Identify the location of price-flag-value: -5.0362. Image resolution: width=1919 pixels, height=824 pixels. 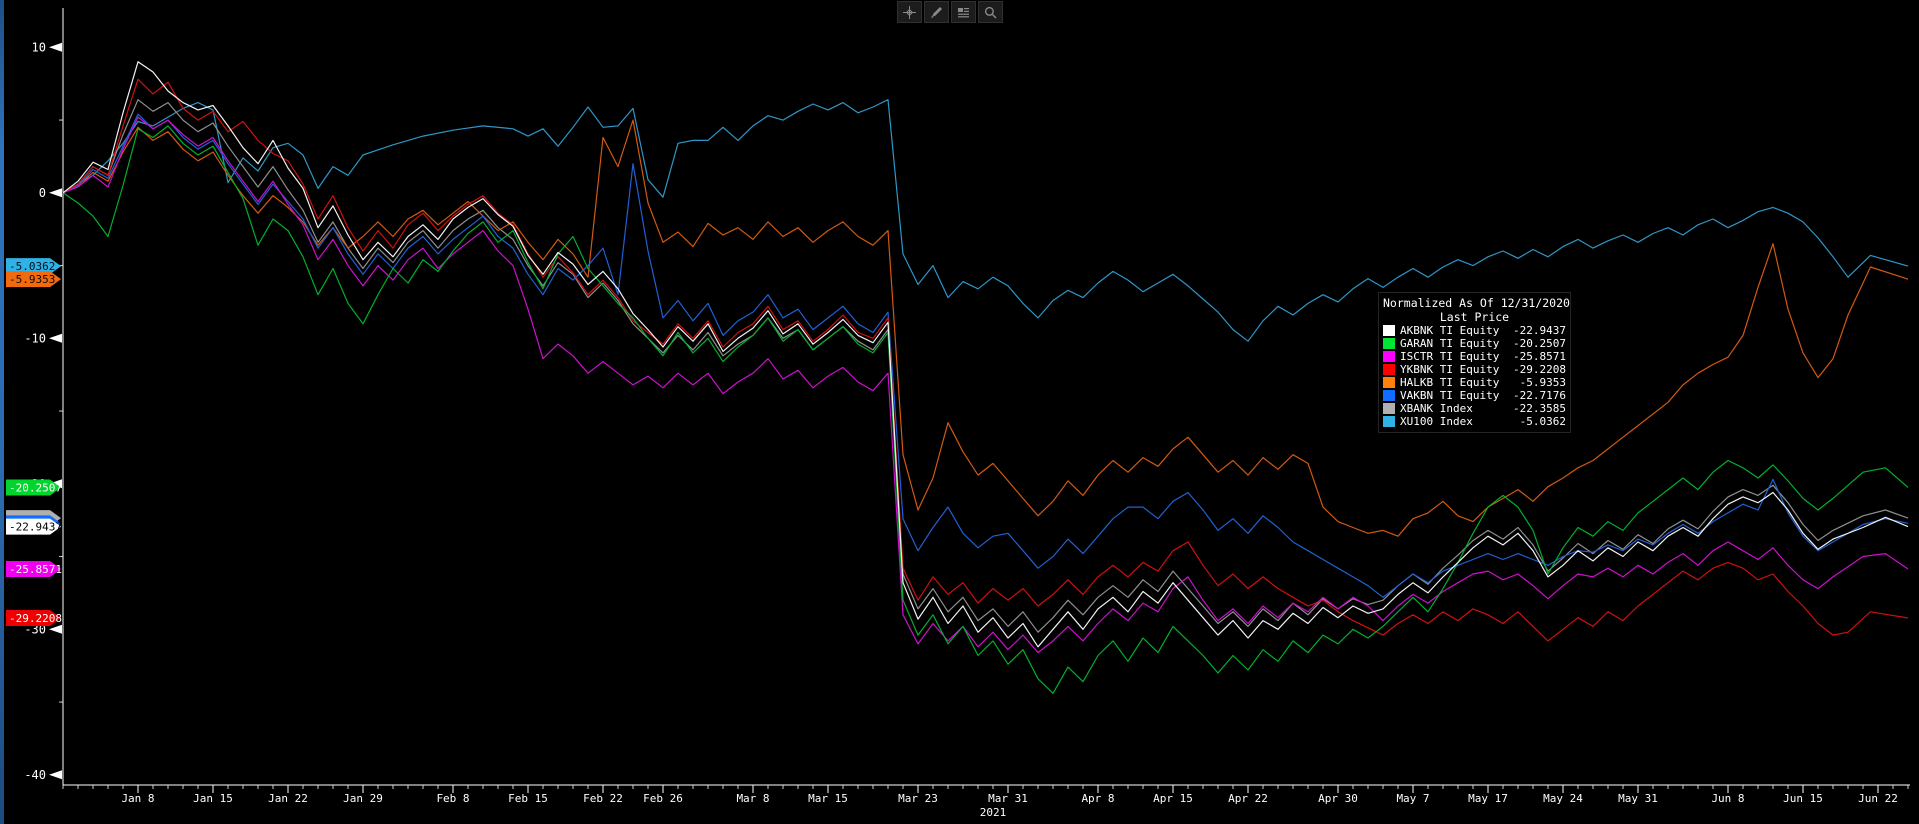
(32, 266).